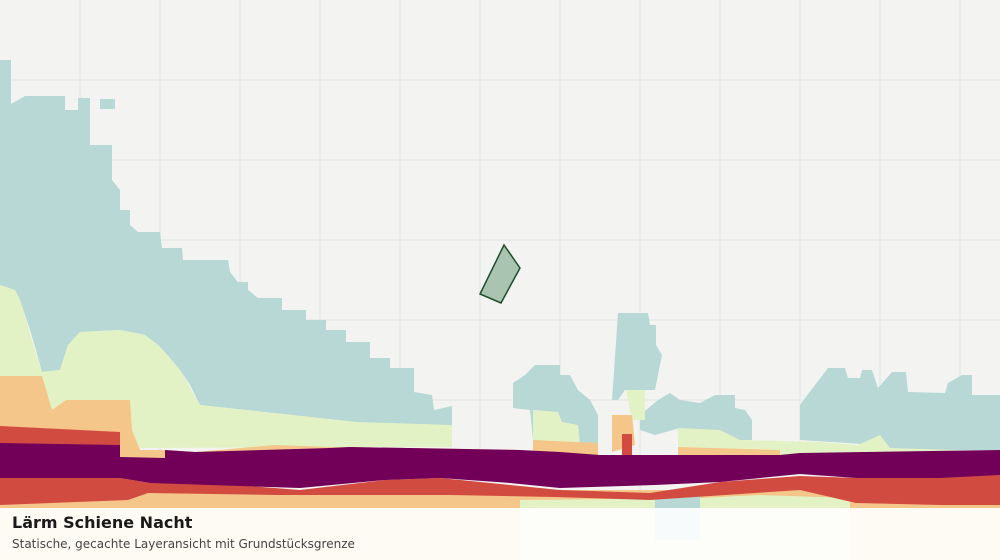 The width and height of the screenshot is (1000, 560). What do you see at coordinates (500, 465) in the screenshot?
I see `zone-purple` at bounding box center [500, 465].